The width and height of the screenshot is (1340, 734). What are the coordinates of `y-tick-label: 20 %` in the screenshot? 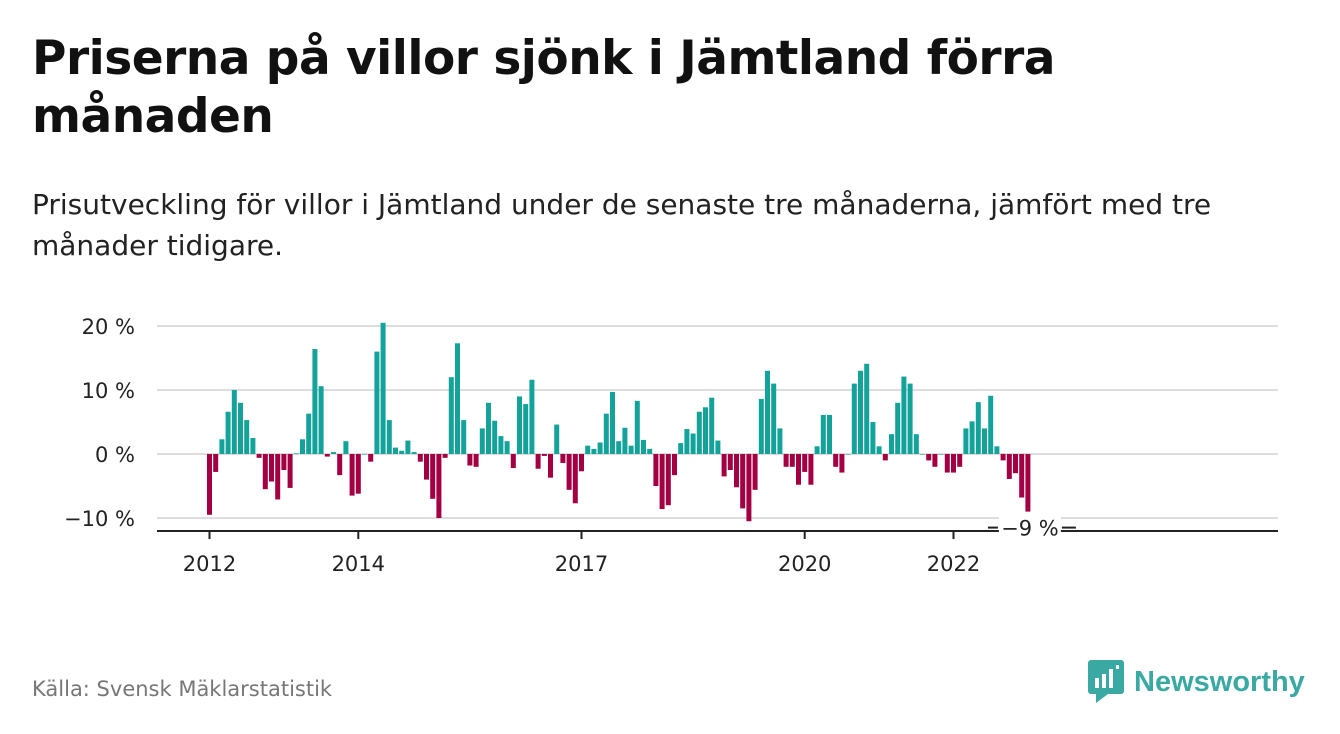 It's located at (108, 327).